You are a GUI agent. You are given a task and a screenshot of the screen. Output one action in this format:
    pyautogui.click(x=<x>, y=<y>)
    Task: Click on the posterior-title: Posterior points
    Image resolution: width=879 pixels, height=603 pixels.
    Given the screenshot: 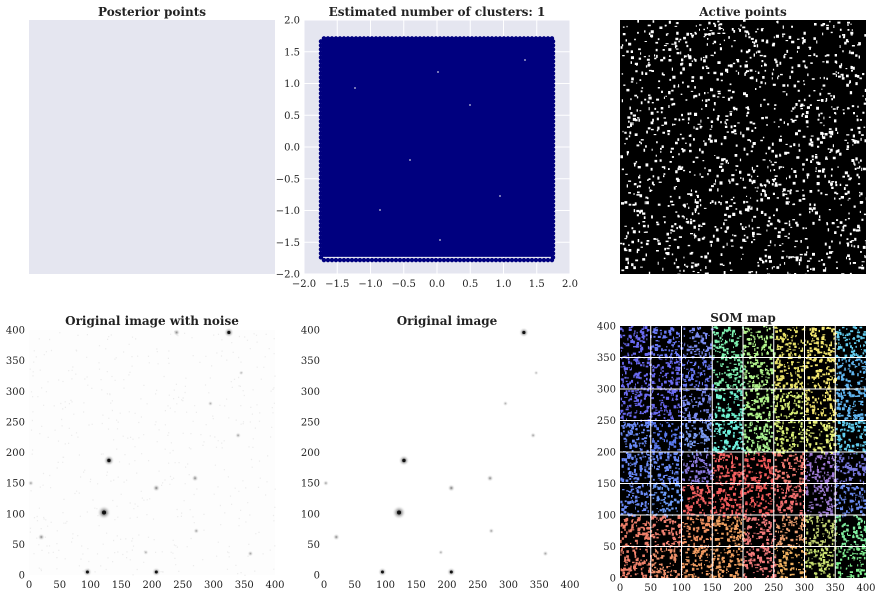 What is the action you would take?
    pyautogui.click(x=152, y=12)
    